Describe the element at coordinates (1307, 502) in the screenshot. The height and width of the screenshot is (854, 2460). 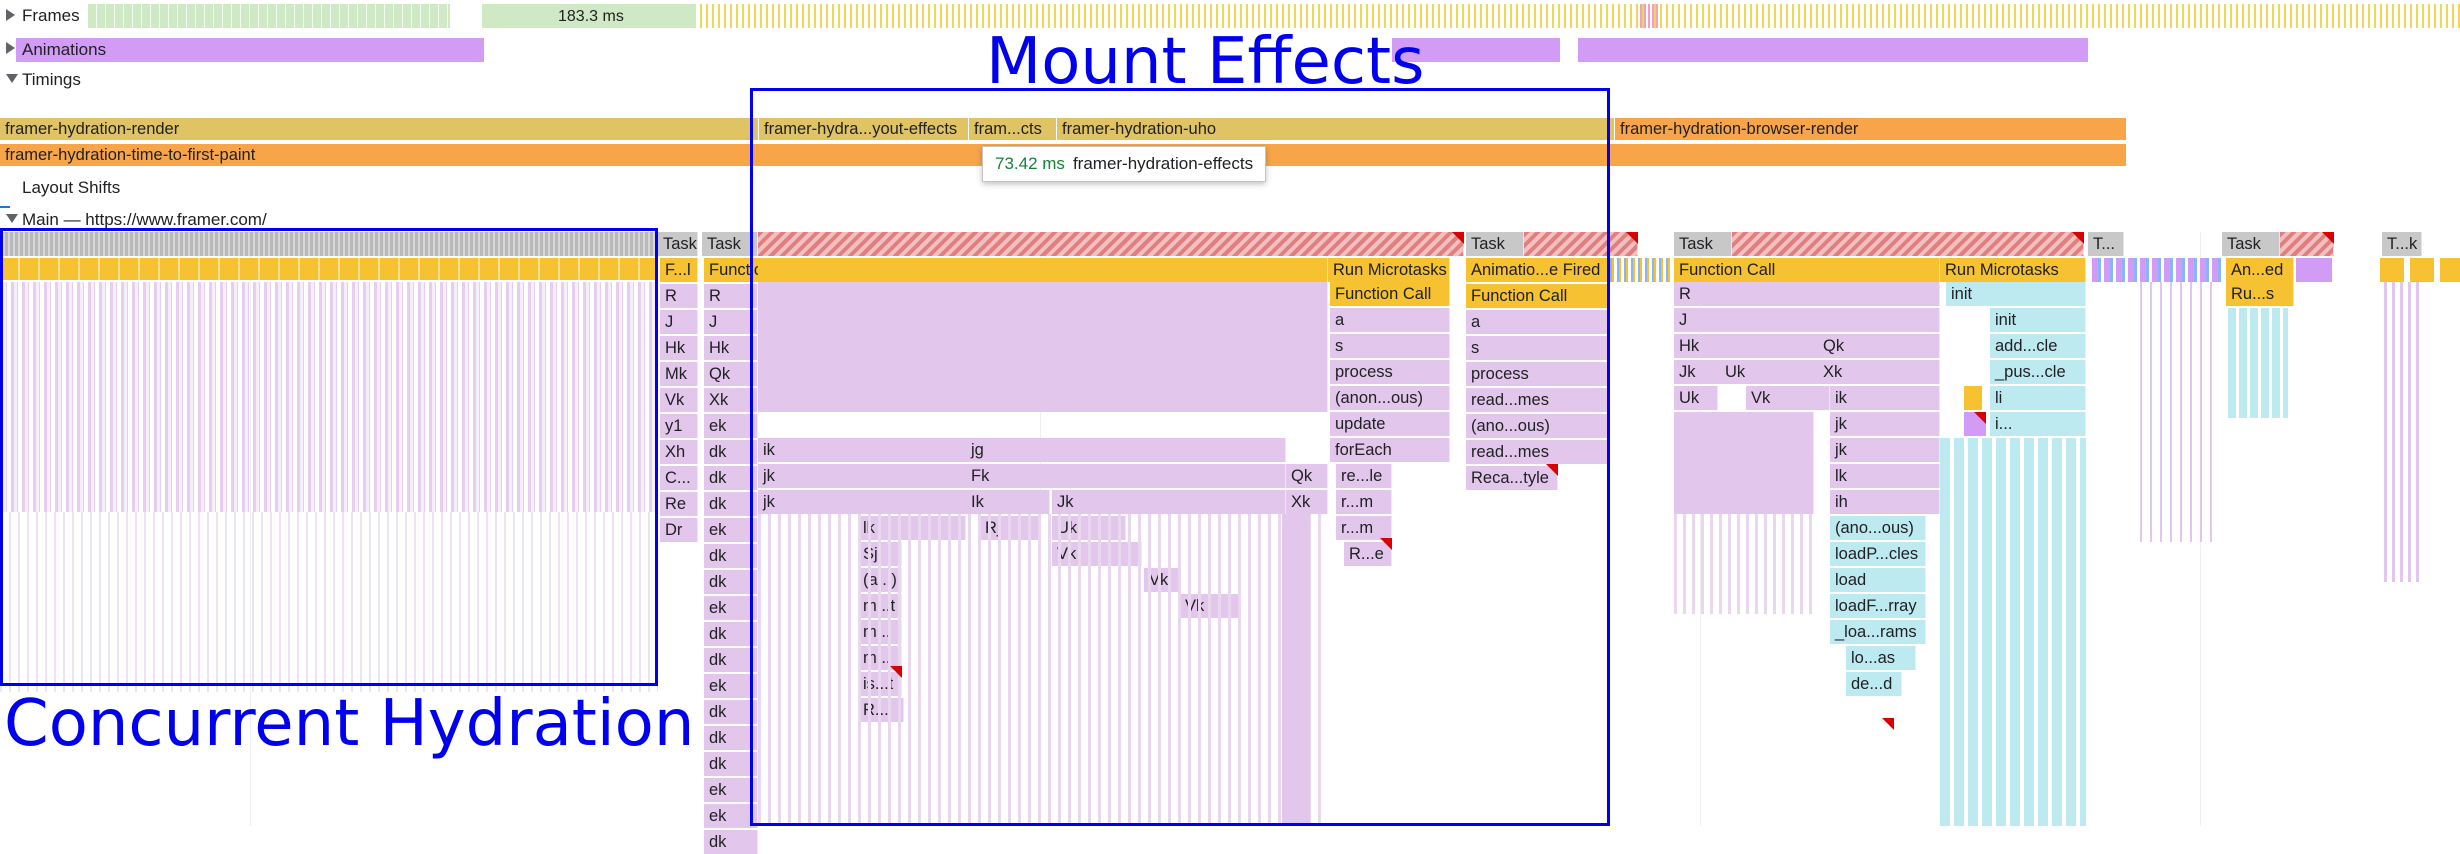
I see `frame-xk: Xk` at that location.